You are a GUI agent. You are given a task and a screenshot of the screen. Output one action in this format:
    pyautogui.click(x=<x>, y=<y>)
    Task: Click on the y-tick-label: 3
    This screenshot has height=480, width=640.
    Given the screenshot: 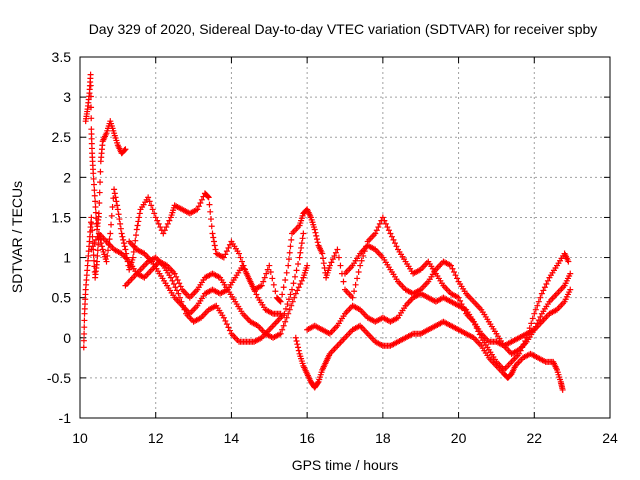 What is the action you would take?
    pyautogui.click(x=67, y=97)
    